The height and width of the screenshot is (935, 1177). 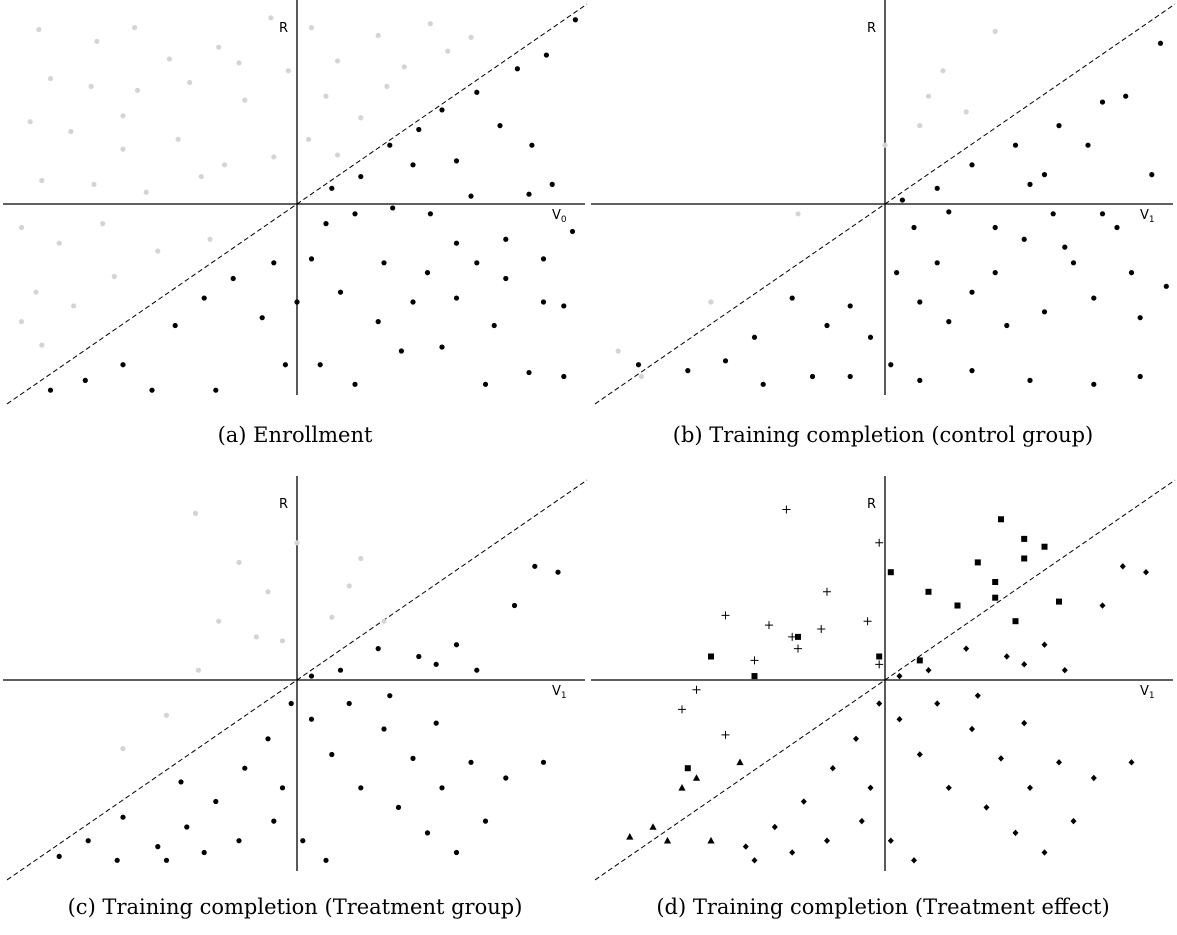 What do you see at coordinates (1147, 692) in the screenshot?
I see `x-axis-label: V1` at bounding box center [1147, 692].